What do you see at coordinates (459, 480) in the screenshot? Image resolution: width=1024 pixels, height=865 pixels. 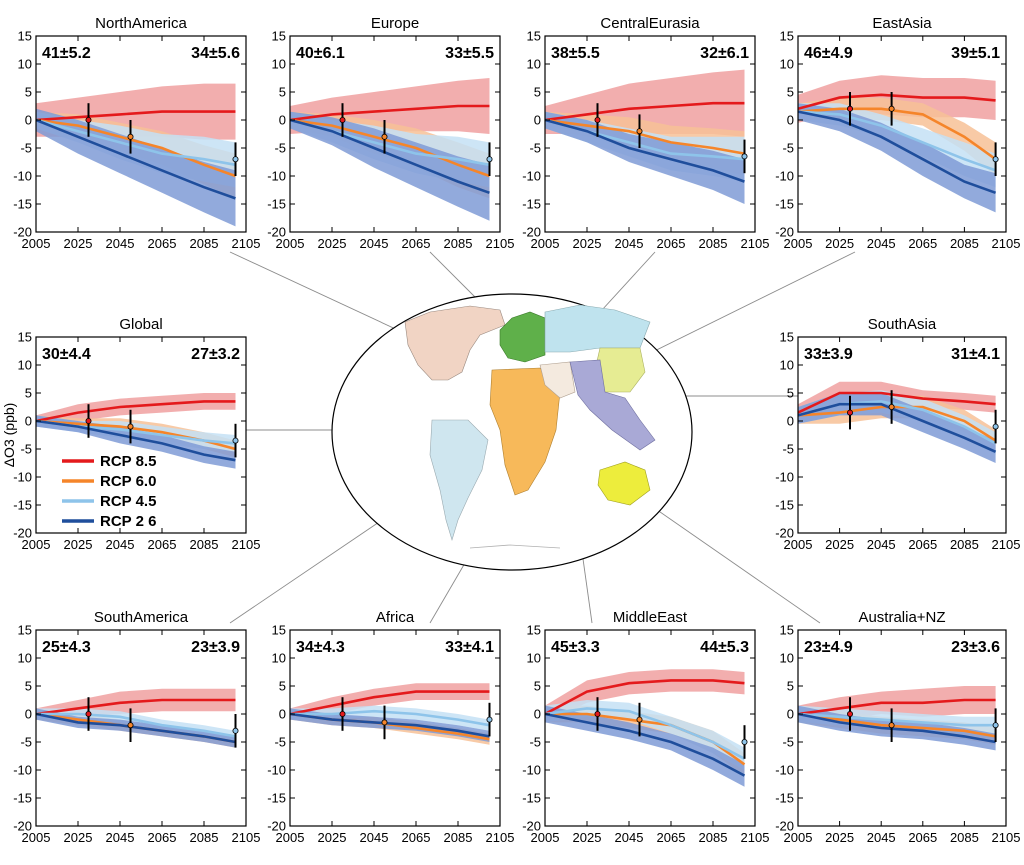 I see `map-region-south-america` at bounding box center [459, 480].